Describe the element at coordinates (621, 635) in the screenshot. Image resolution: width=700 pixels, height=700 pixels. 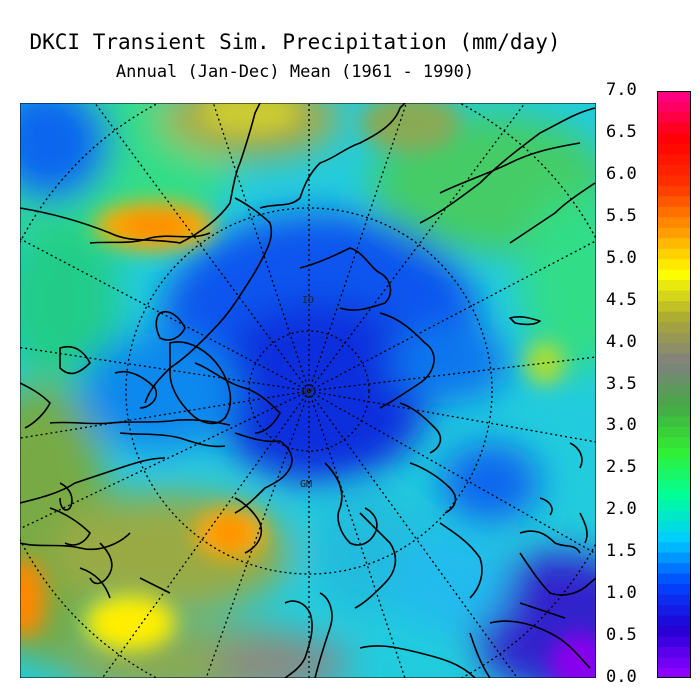
I see `colorbar-tick-label: 0.5` at that location.